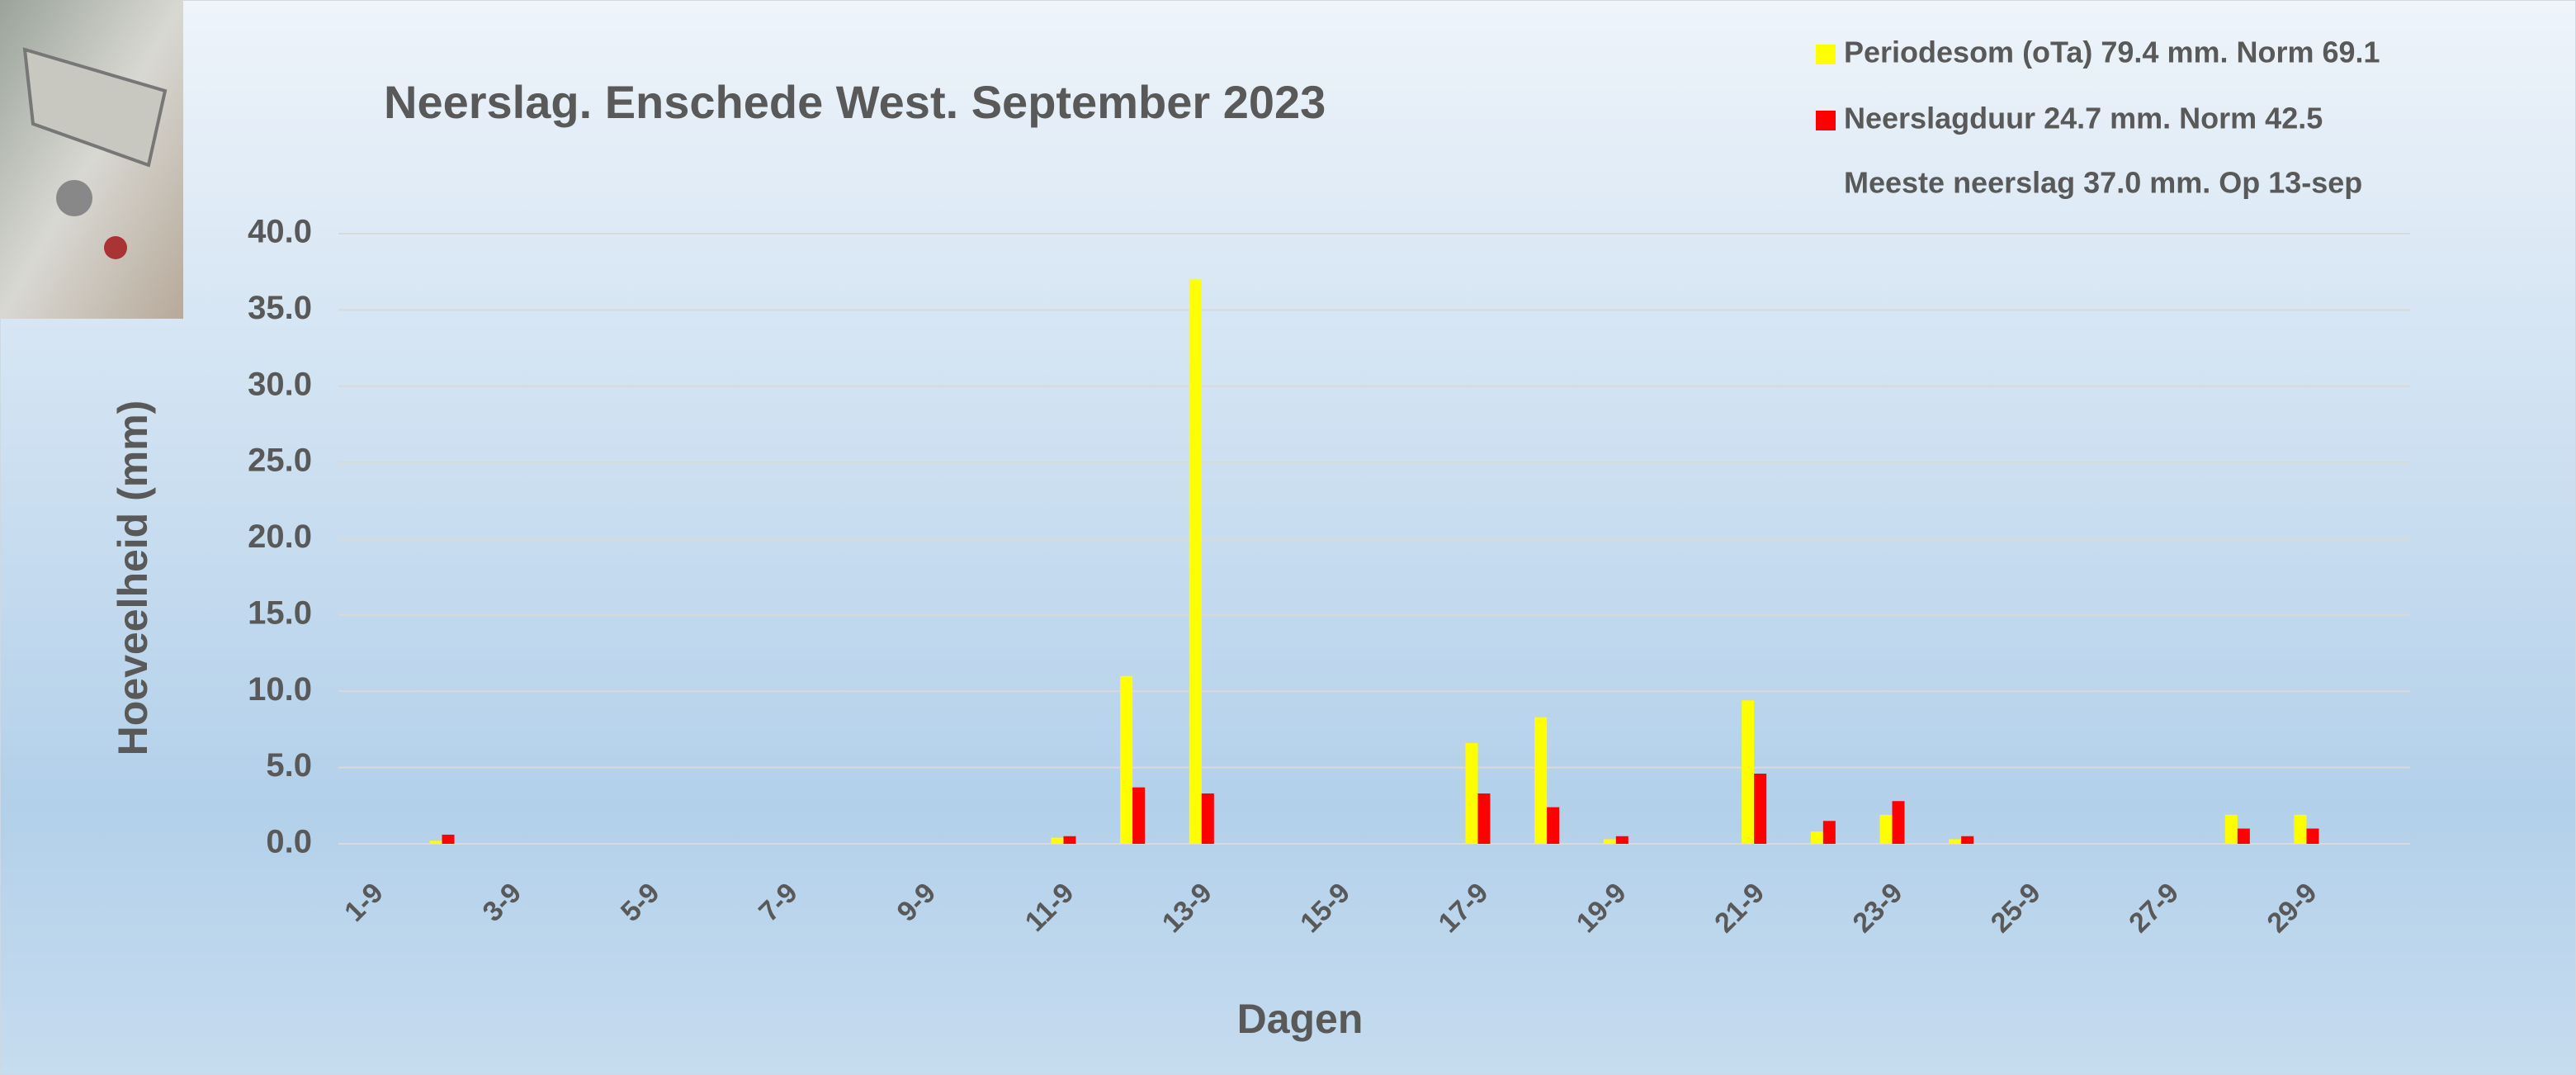  I want to click on y-tick-label: 10.0, so click(280, 690).